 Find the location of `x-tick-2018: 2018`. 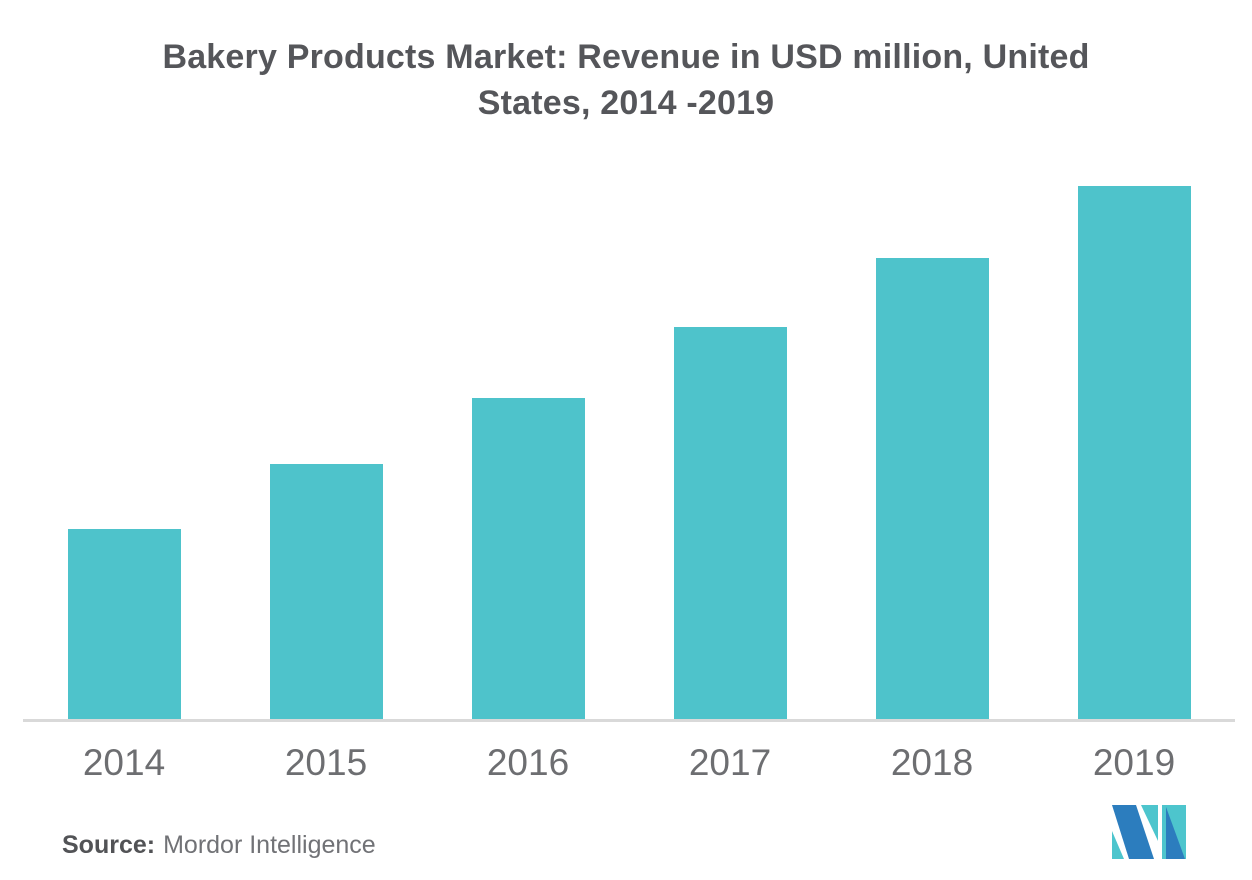

x-tick-2018: 2018 is located at coordinates (932, 762).